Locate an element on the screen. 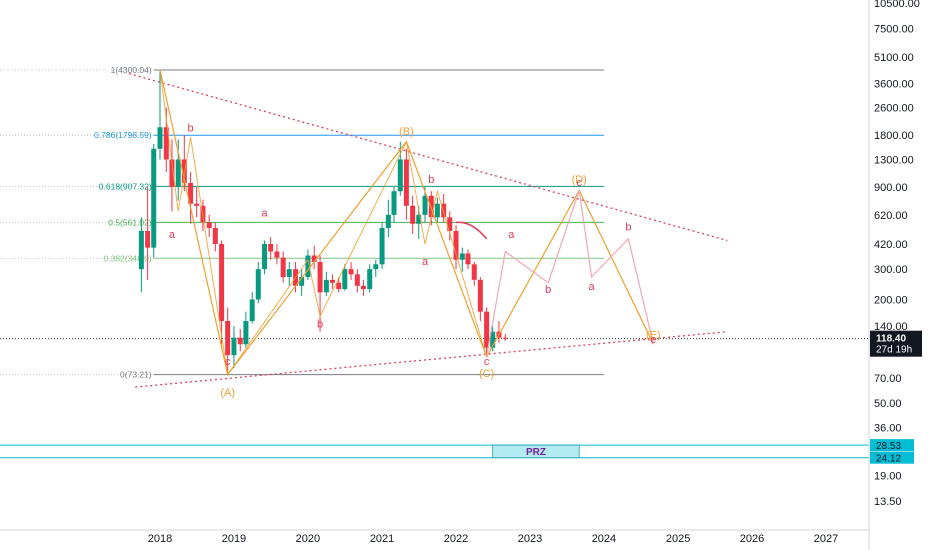 This screenshot has height=550, width=932. price-tick-label: 420.00 is located at coordinates (891, 245).